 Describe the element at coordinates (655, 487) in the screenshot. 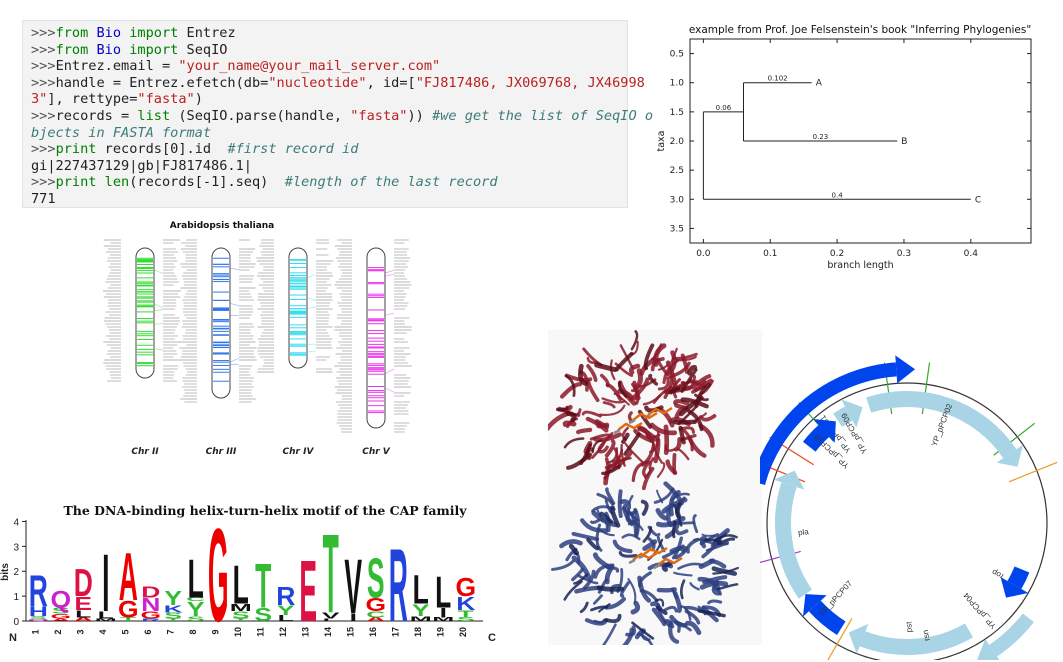

I see `protein-structure-images` at that location.